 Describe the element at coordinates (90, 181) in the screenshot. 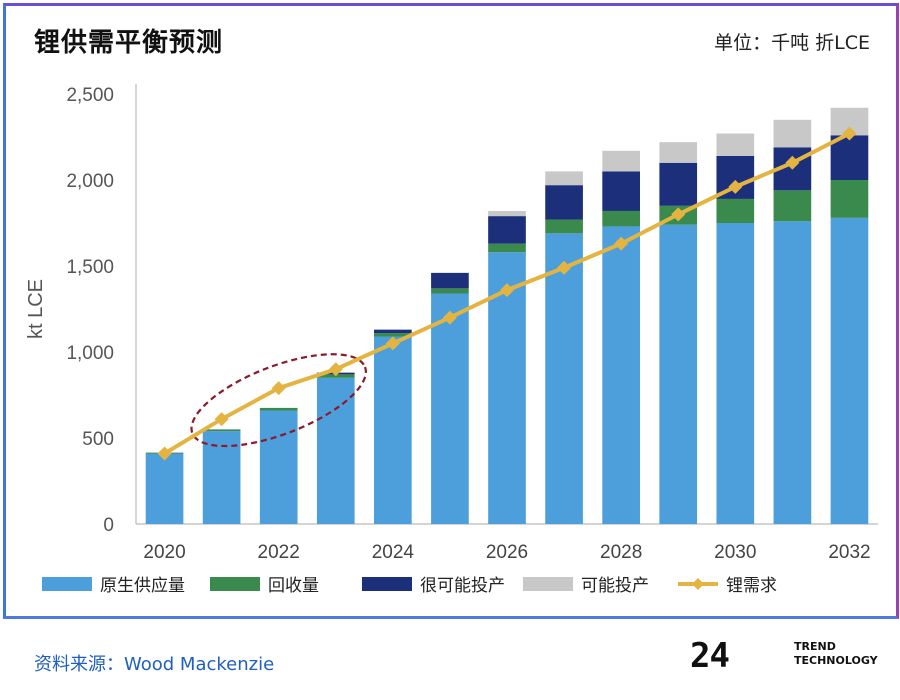

I see `y-tick-label: 2,000` at that location.